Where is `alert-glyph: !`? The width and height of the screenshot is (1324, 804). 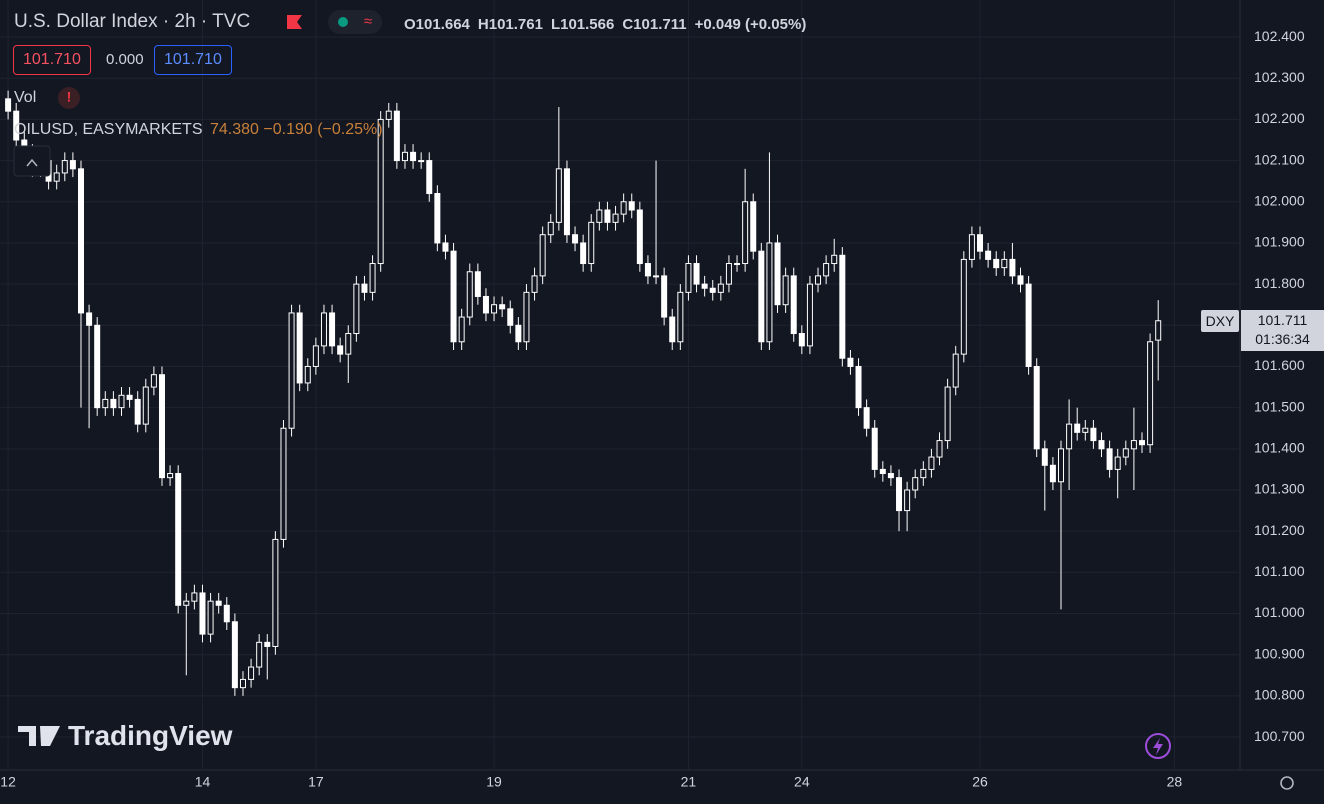 alert-glyph: ! is located at coordinates (69, 97).